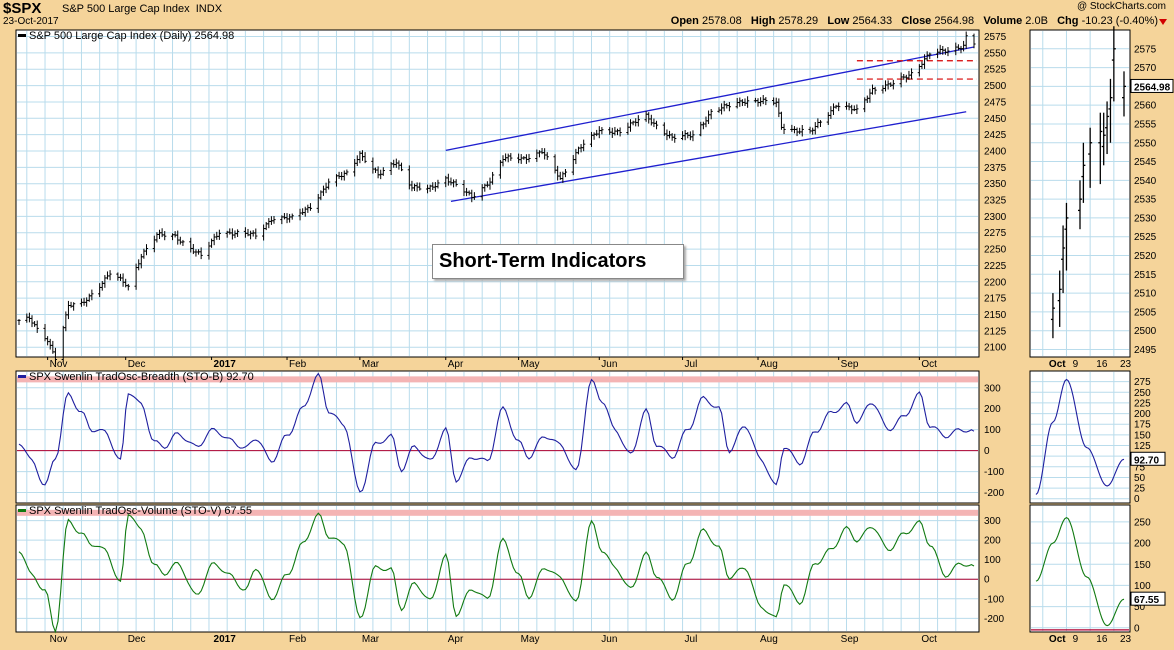  I want to click on price-y-tick: 2400, so click(995, 151).